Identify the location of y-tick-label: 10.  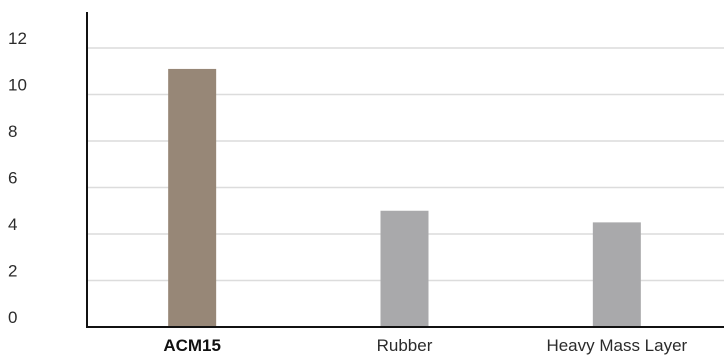
(17, 85).